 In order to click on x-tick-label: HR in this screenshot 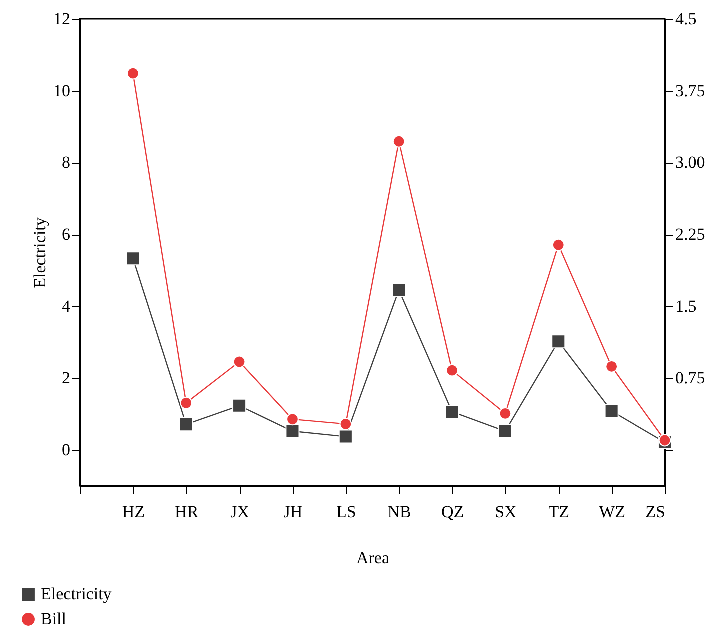, I will do `click(187, 512)`.